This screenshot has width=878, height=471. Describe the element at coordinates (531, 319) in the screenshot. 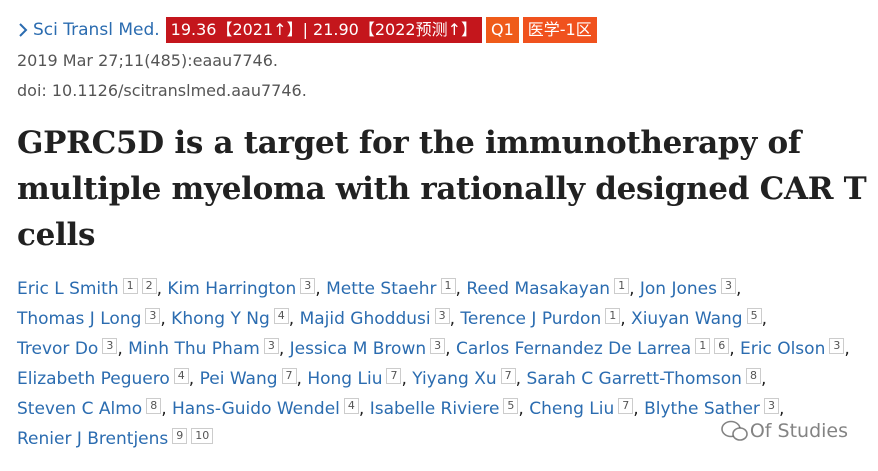

I see `author-name: Terence J Purdon` at that location.